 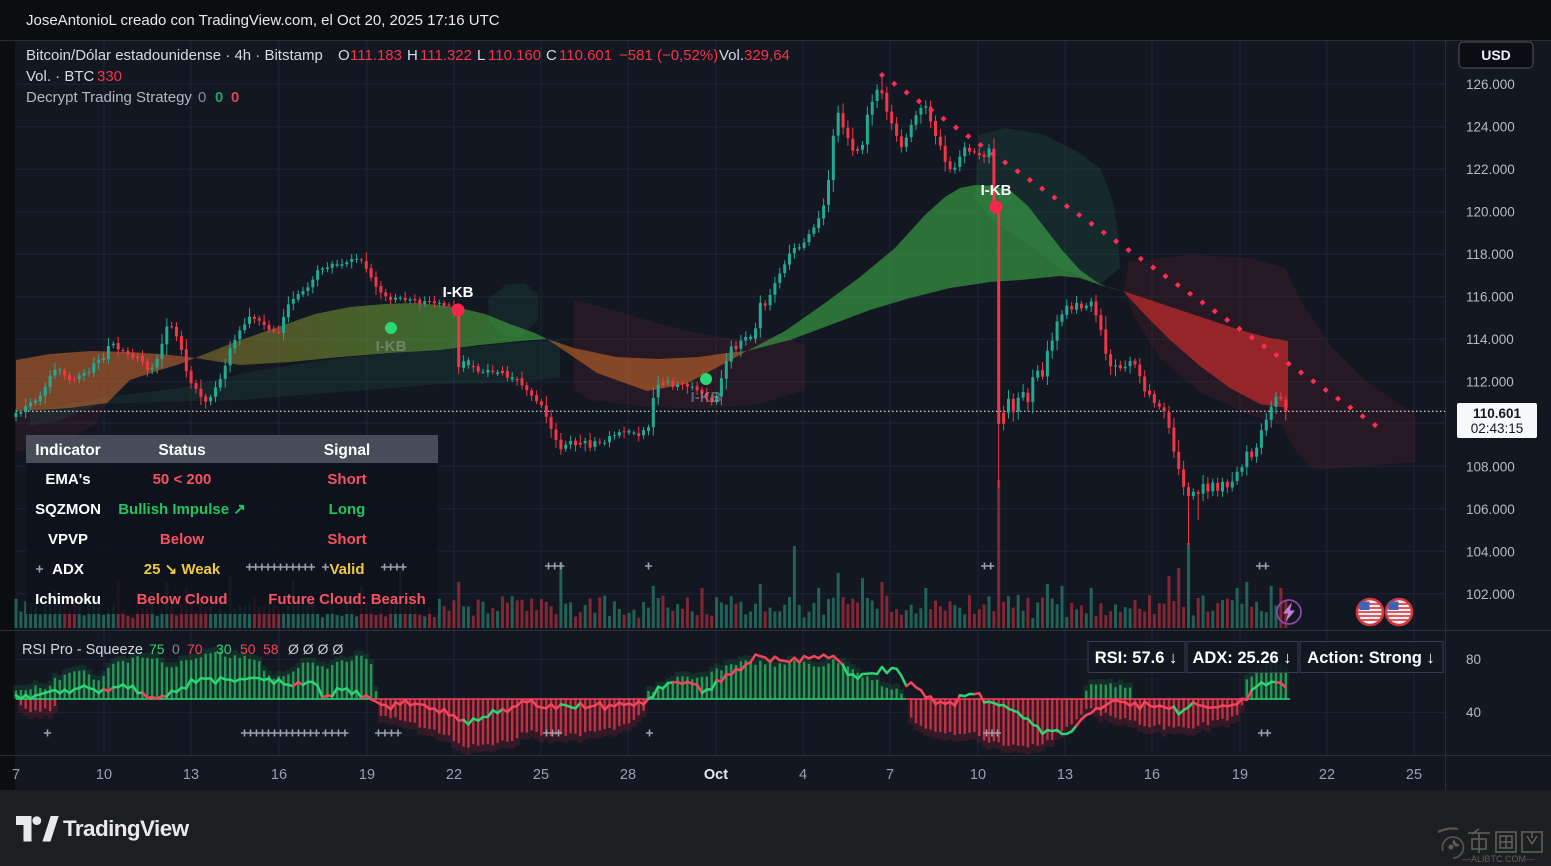 What do you see at coordinates (182, 569) in the screenshot?
I see `svg-text: 25 ↘ Weak` at bounding box center [182, 569].